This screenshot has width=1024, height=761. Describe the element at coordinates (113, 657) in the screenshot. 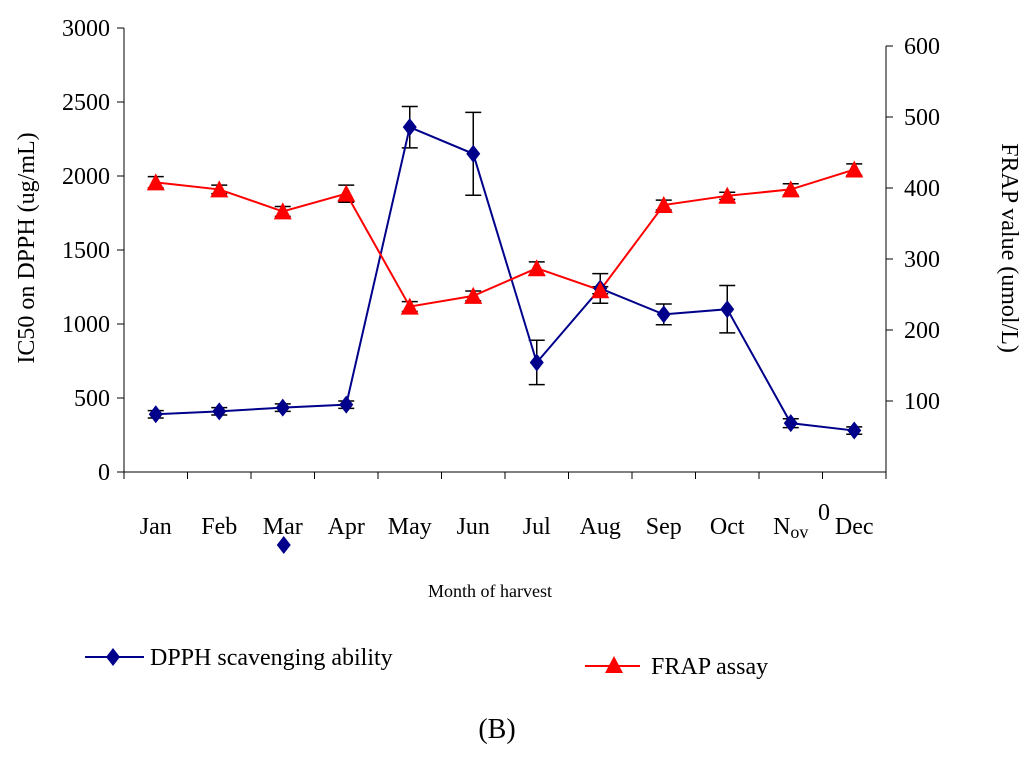

I see `legend-dpph-marker` at that location.